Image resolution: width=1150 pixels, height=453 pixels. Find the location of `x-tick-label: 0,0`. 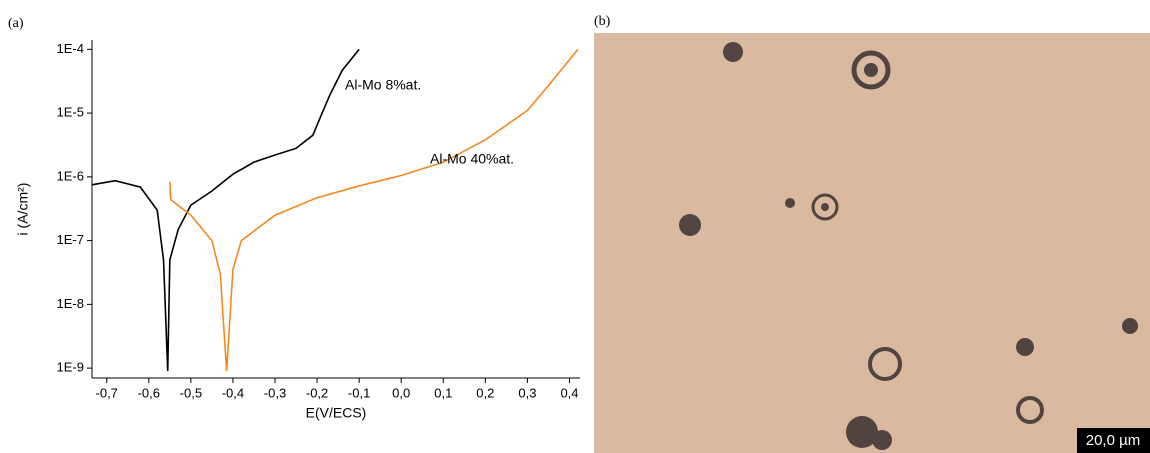

x-tick-label: 0,0 is located at coordinates (401, 392).